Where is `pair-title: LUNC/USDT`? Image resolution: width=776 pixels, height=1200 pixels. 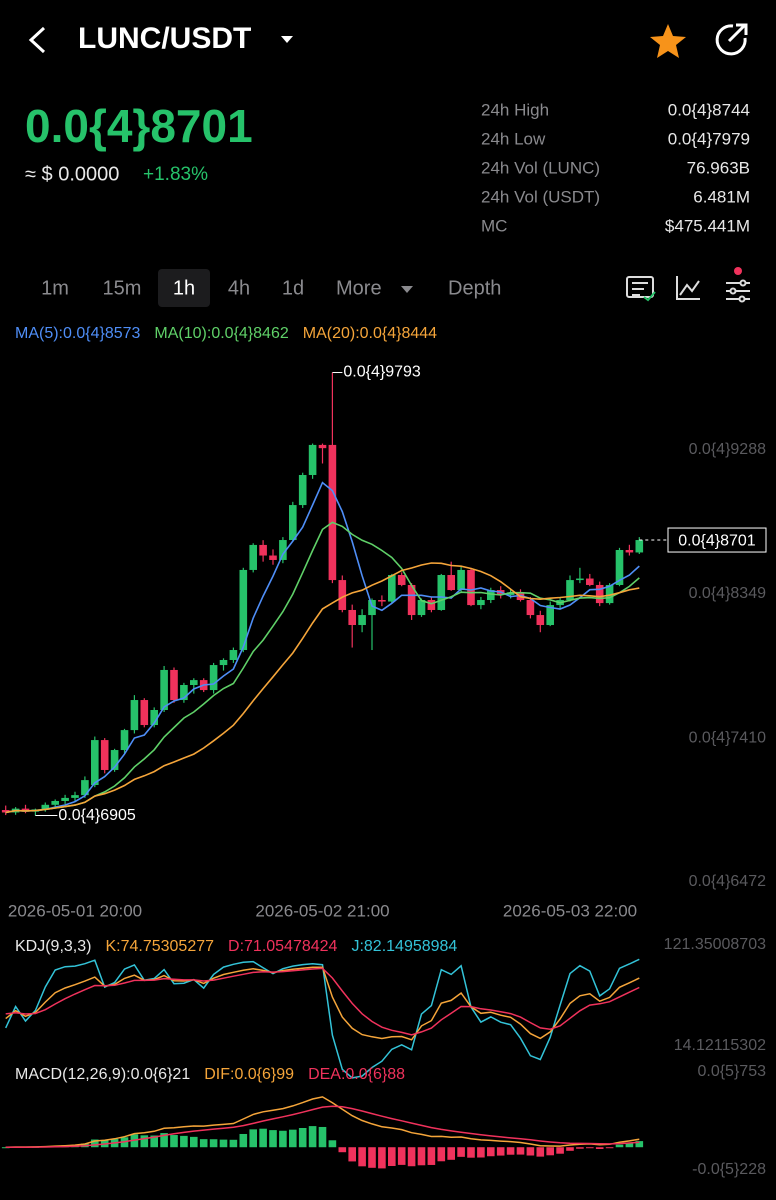
pair-title: LUNC/USDT is located at coordinates (164, 38).